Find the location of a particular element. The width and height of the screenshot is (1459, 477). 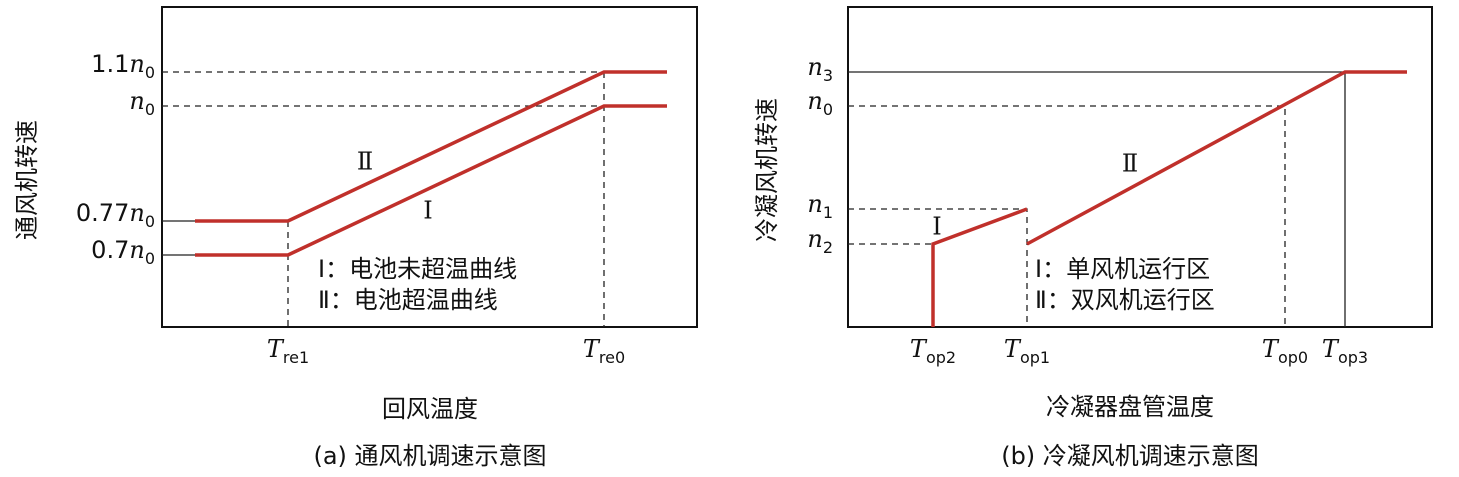

subscript: re0 is located at coordinates (612, 357).